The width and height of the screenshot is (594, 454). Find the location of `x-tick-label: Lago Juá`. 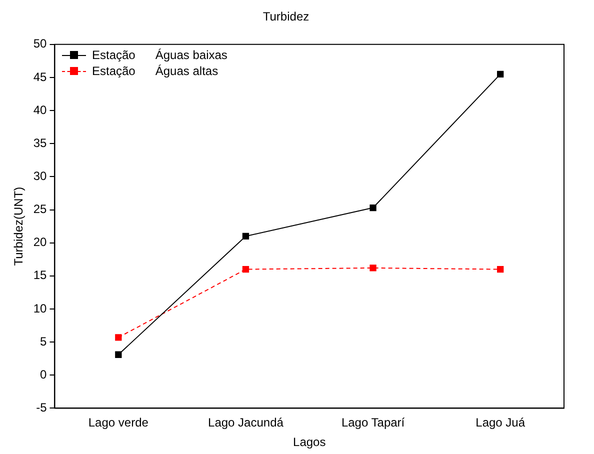

x-tick-label: Lago Juá is located at coordinates (501, 423).